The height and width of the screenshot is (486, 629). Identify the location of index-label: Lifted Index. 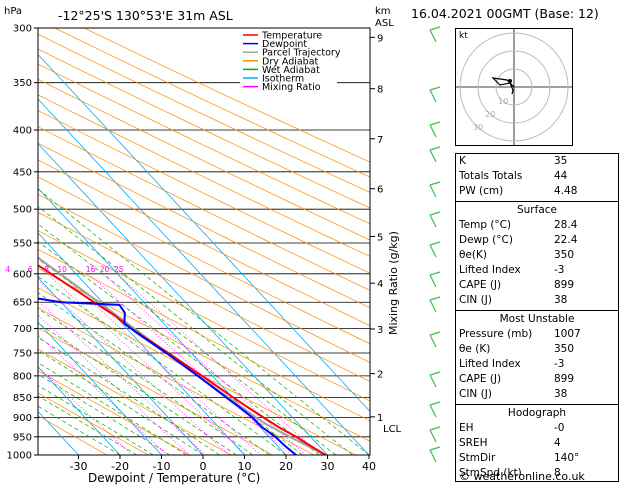
(490, 364).